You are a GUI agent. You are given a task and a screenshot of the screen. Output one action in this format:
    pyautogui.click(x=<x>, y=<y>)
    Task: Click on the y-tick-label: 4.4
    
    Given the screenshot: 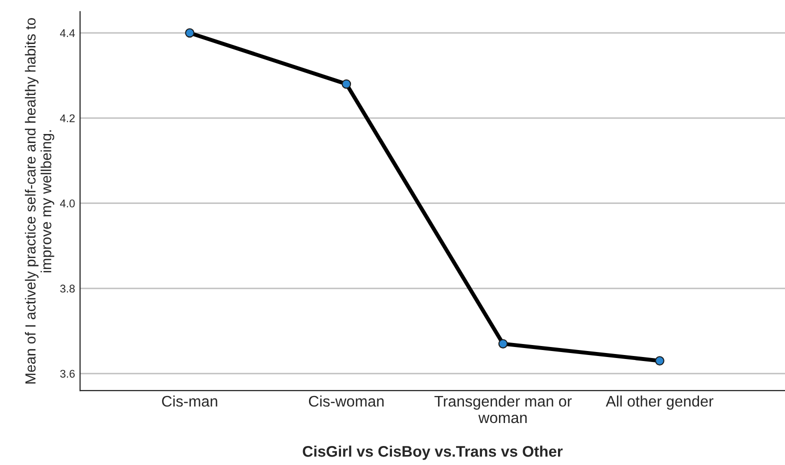 What is the action you would take?
    pyautogui.click(x=67, y=33)
    